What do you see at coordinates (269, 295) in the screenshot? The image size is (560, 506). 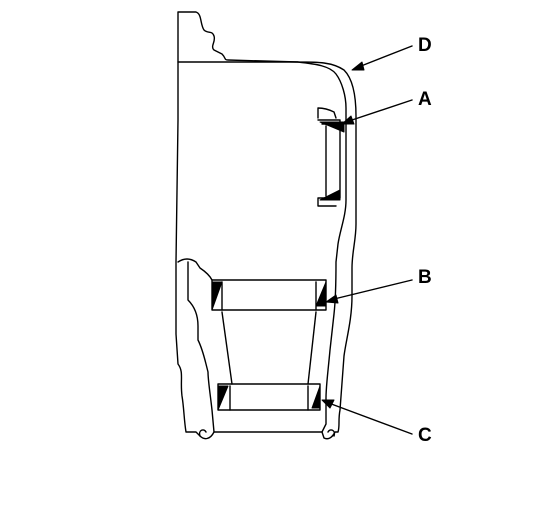 I see `bearing-b-outline` at bounding box center [269, 295].